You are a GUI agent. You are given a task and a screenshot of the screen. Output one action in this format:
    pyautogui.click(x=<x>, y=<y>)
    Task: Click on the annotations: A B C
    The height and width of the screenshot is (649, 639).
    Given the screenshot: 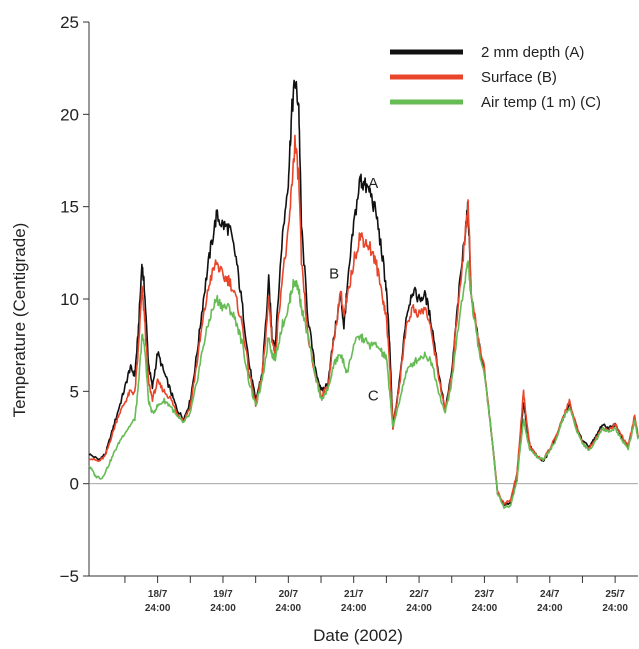 What is the action you would take?
    pyautogui.click(x=354, y=289)
    